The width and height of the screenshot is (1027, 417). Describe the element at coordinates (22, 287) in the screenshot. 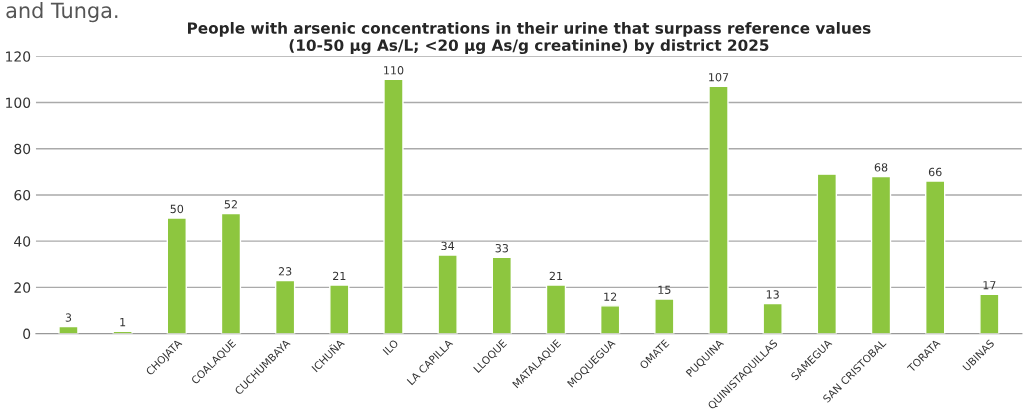

I see `y-tick-label: 20` at that location.